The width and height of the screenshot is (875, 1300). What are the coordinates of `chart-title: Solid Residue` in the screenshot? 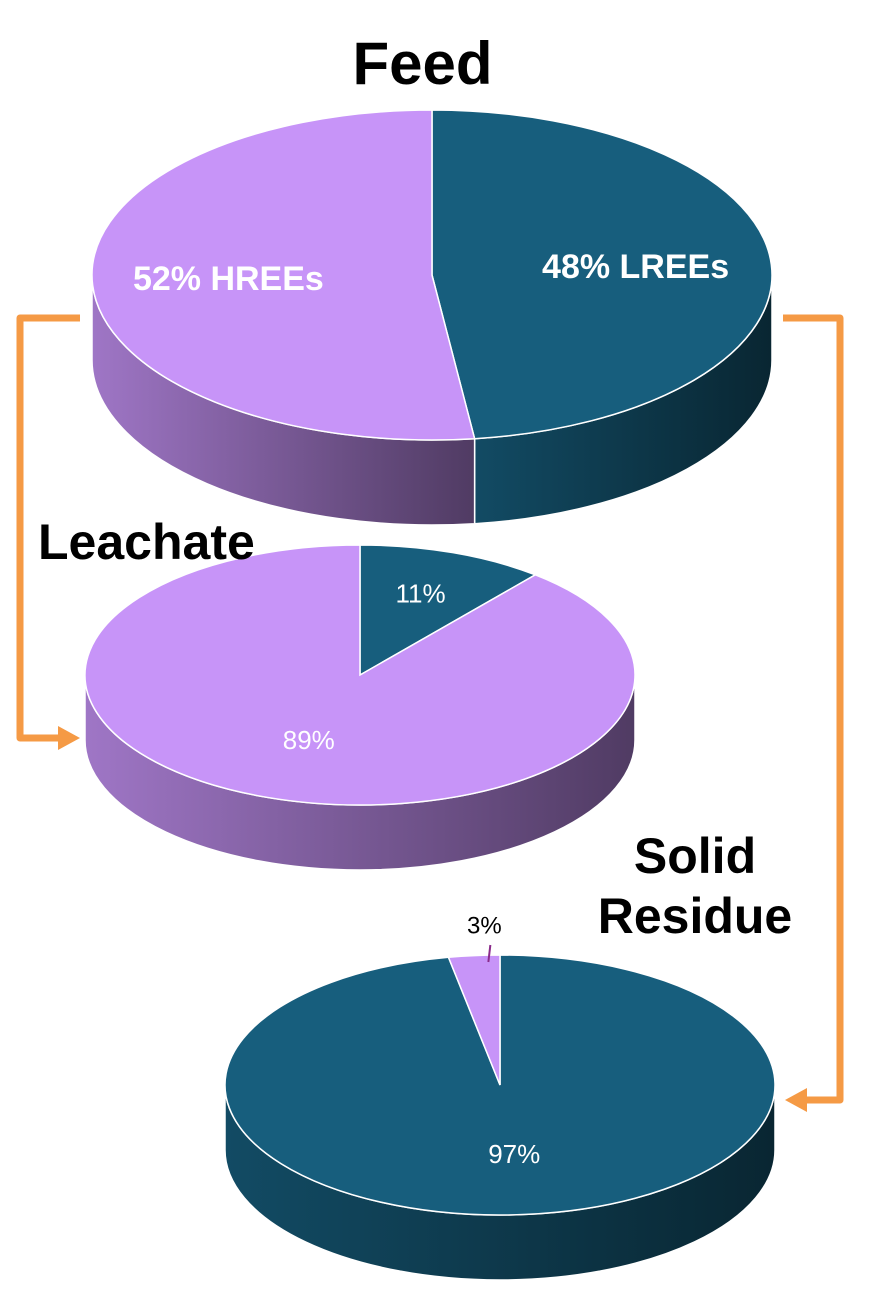 It's located at (695, 886).